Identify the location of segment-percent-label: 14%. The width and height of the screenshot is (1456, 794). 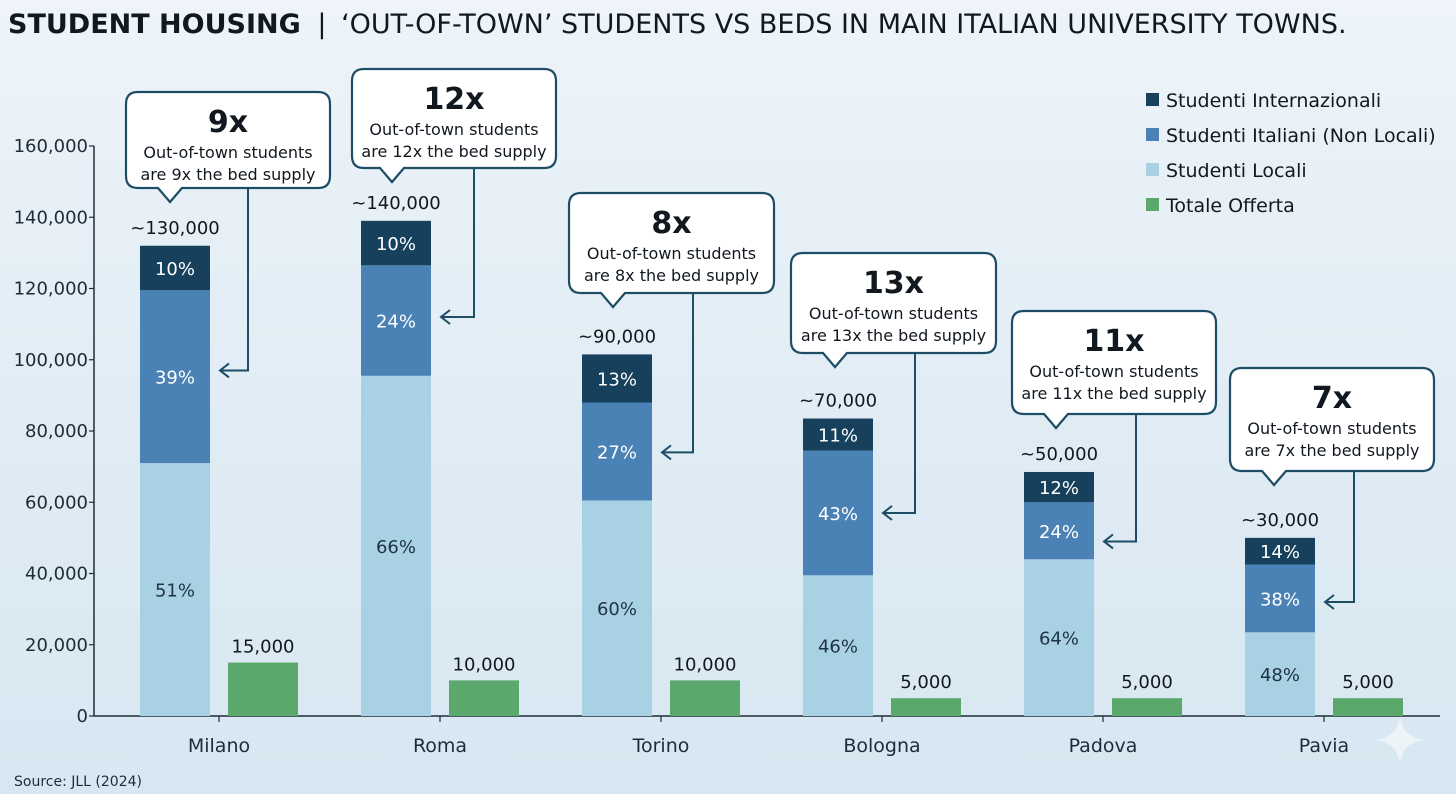
(1280, 552).